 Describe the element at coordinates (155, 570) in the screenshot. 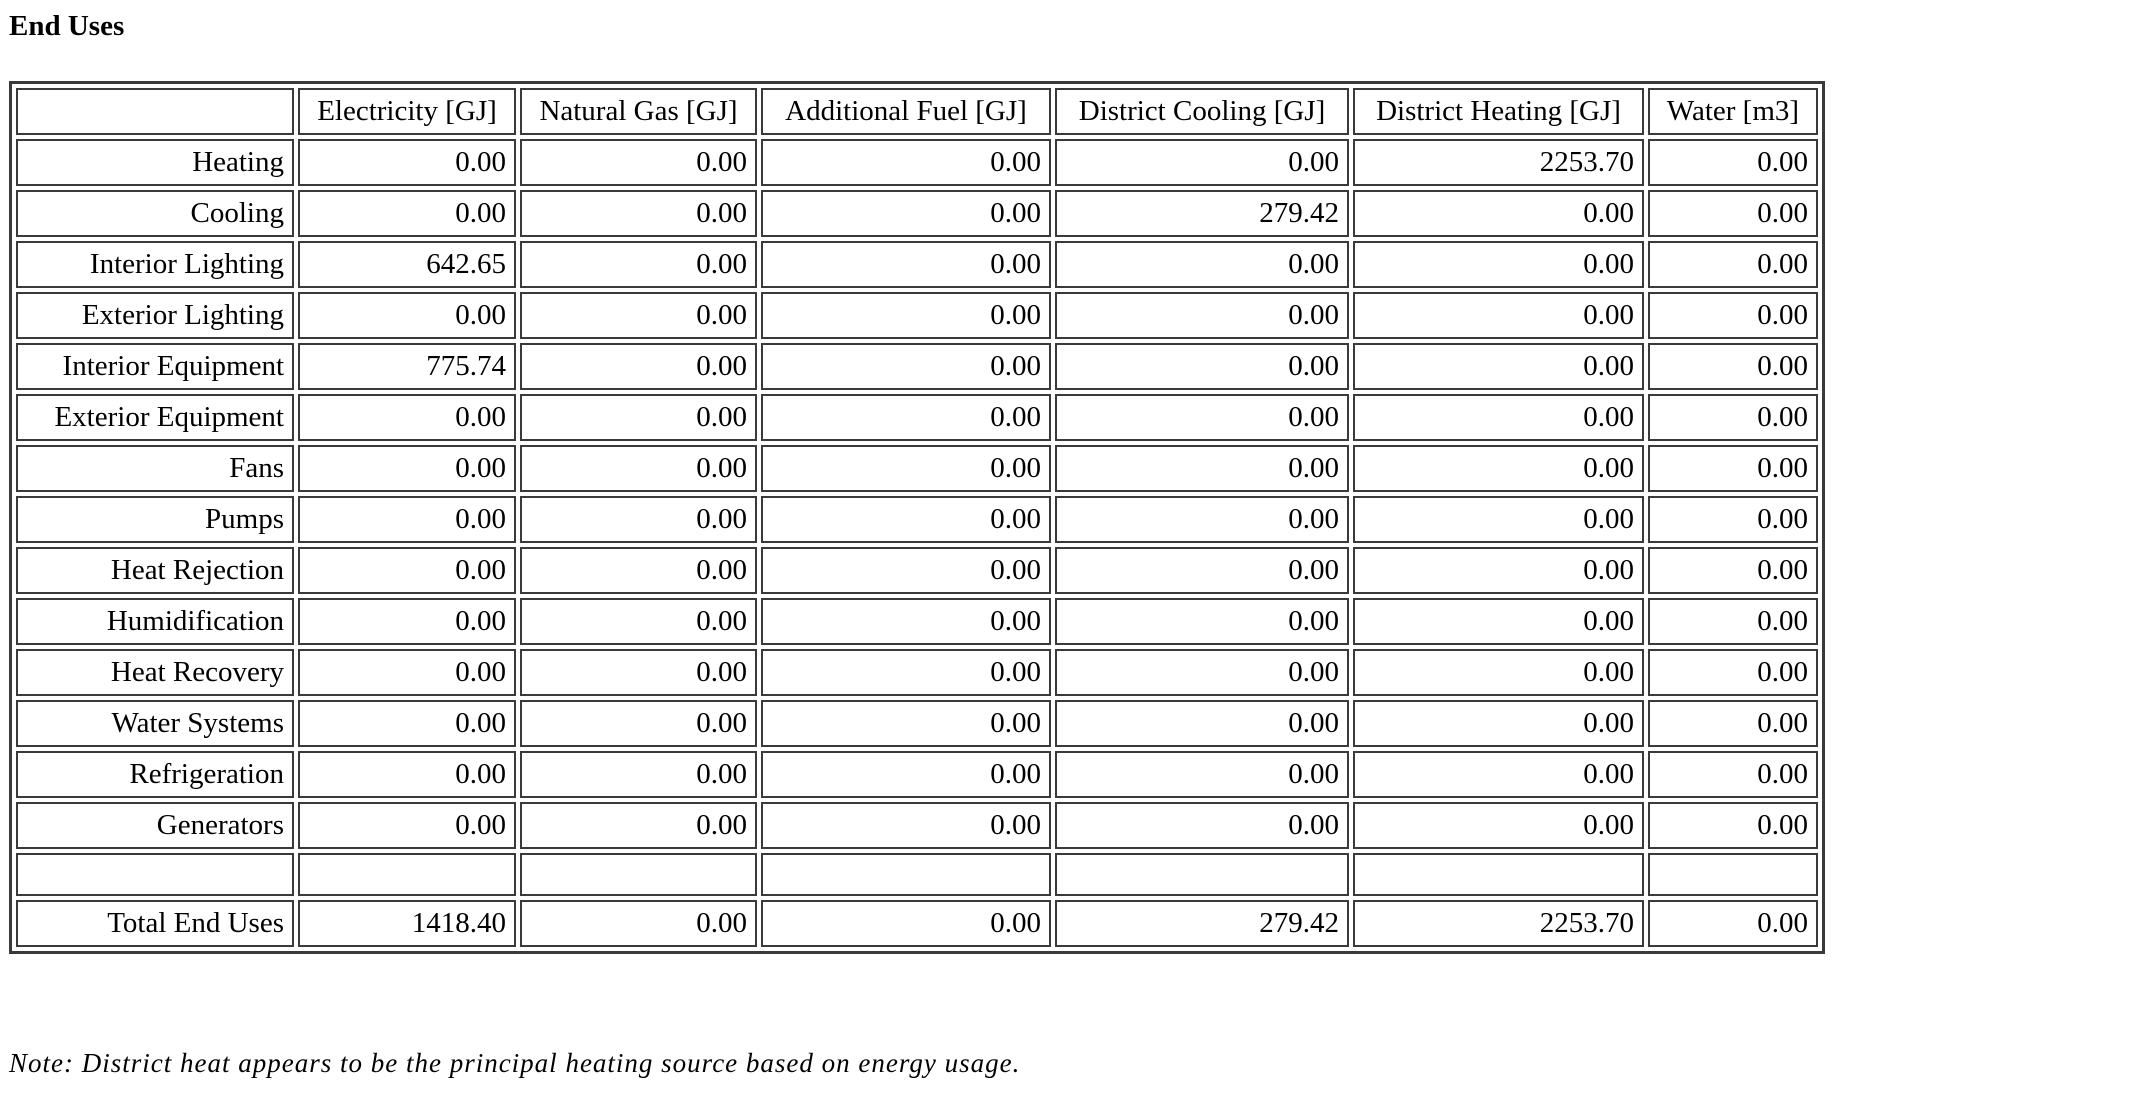

I see `row-label-cell: Heat Rejection` at that location.